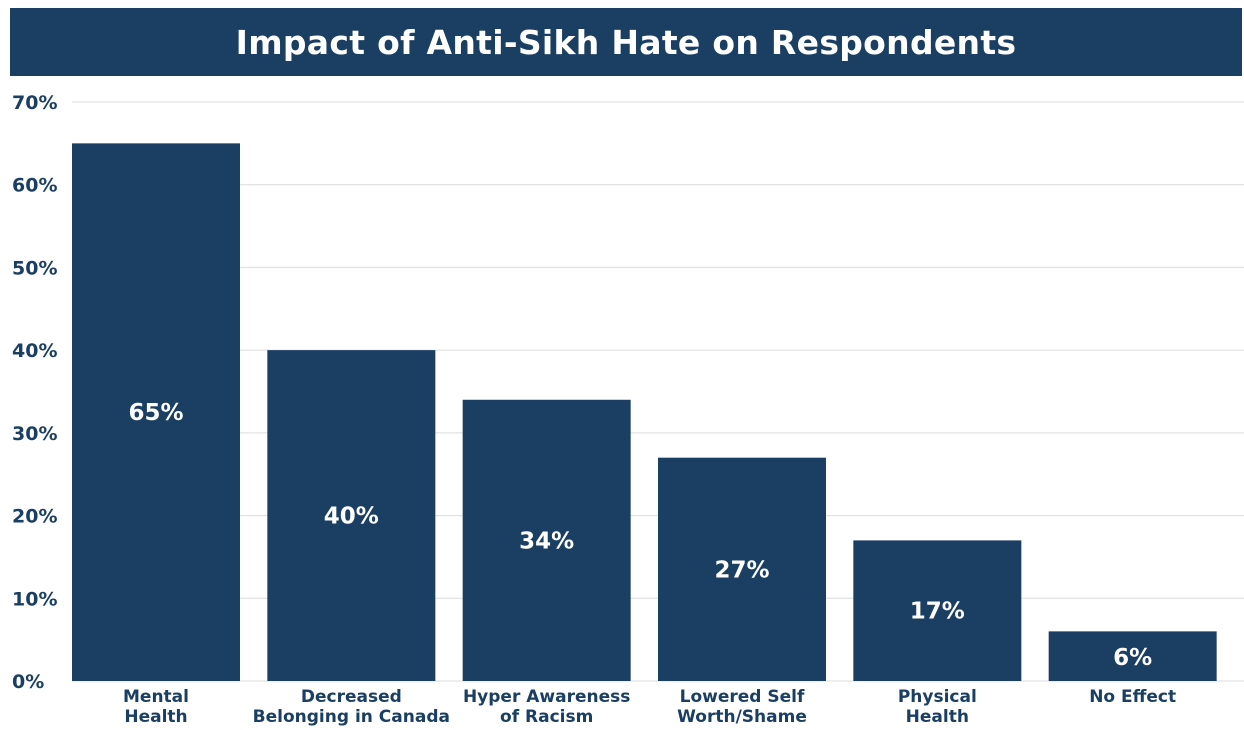 The height and width of the screenshot is (730, 1244). I want to click on bar-value-label: 6%, so click(1132, 658).